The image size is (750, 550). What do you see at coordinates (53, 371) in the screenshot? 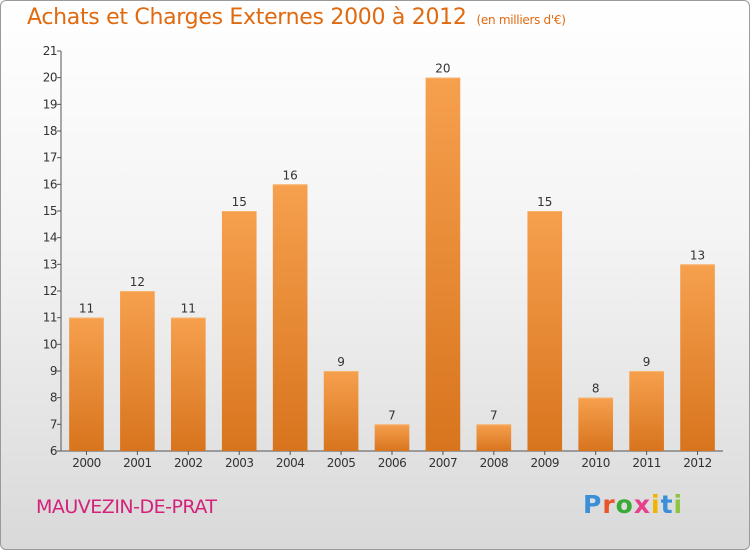
I see `y-tick-label: 9` at bounding box center [53, 371].